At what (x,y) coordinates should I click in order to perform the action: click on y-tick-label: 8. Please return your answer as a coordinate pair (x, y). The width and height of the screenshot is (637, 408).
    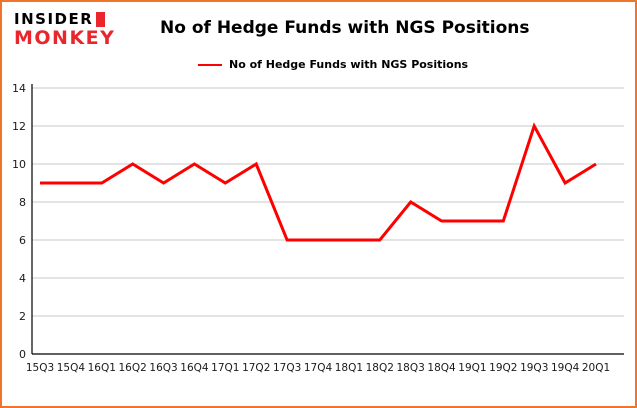
    Looking at the image, I should click on (22, 202).